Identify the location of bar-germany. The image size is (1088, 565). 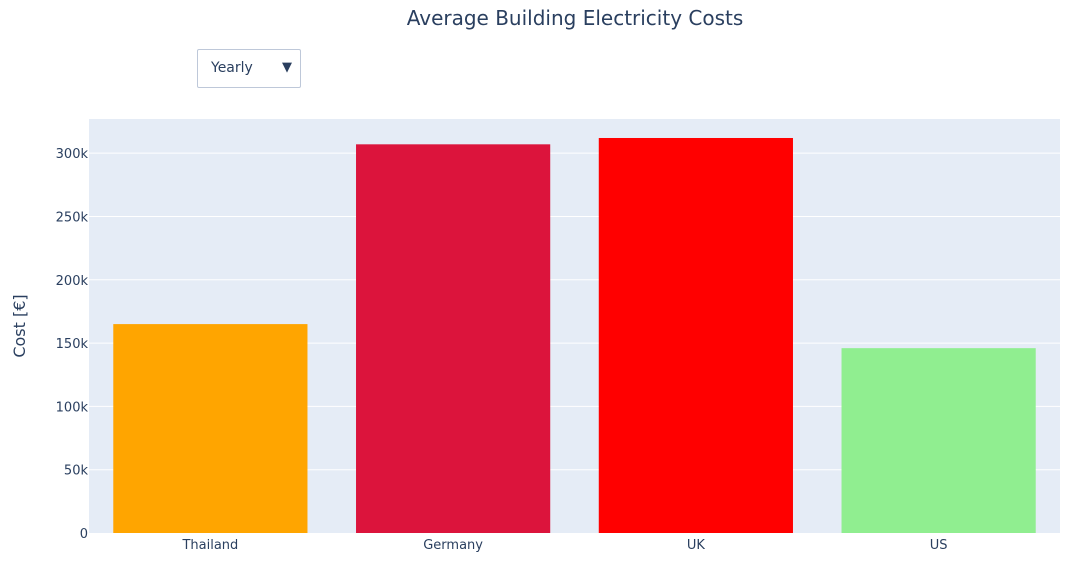
(453, 338).